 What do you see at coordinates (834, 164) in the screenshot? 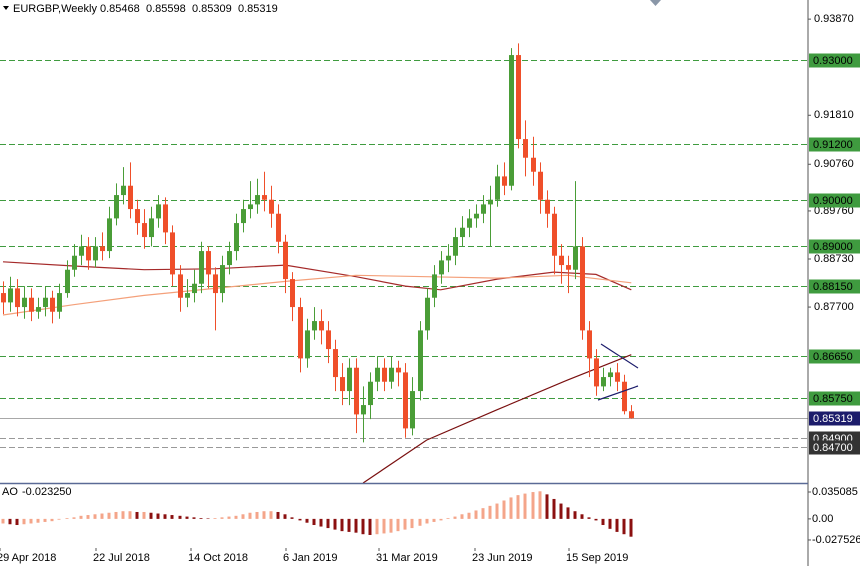
I see `y-tick-label: 0.90760` at bounding box center [834, 164].